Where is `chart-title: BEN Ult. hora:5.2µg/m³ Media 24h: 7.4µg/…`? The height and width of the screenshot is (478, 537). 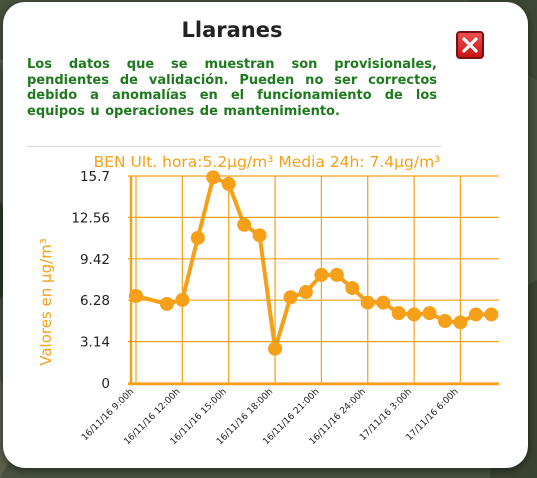 chart-title: BEN Ult. hora:5.2µg/m³ Media 24h: 7.4µg/… is located at coordinates (267, 162).